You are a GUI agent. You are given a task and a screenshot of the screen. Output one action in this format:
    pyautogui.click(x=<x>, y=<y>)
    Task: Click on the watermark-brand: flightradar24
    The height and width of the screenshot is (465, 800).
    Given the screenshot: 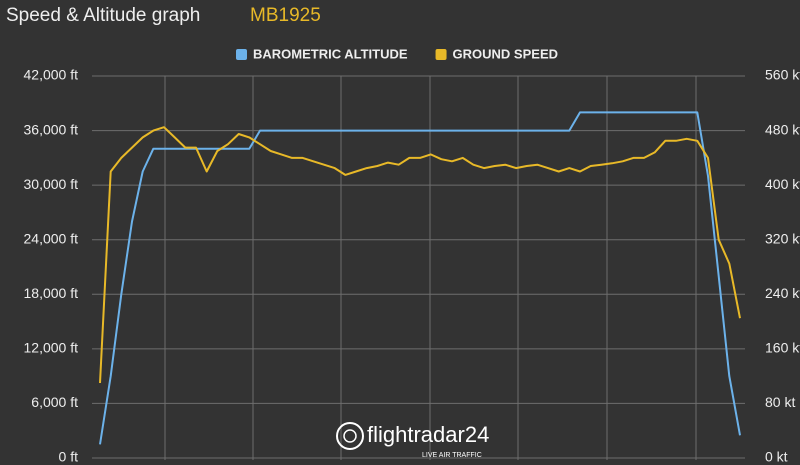 What is the action you would take?
    pyautogui.click(x=428, y=434)
    